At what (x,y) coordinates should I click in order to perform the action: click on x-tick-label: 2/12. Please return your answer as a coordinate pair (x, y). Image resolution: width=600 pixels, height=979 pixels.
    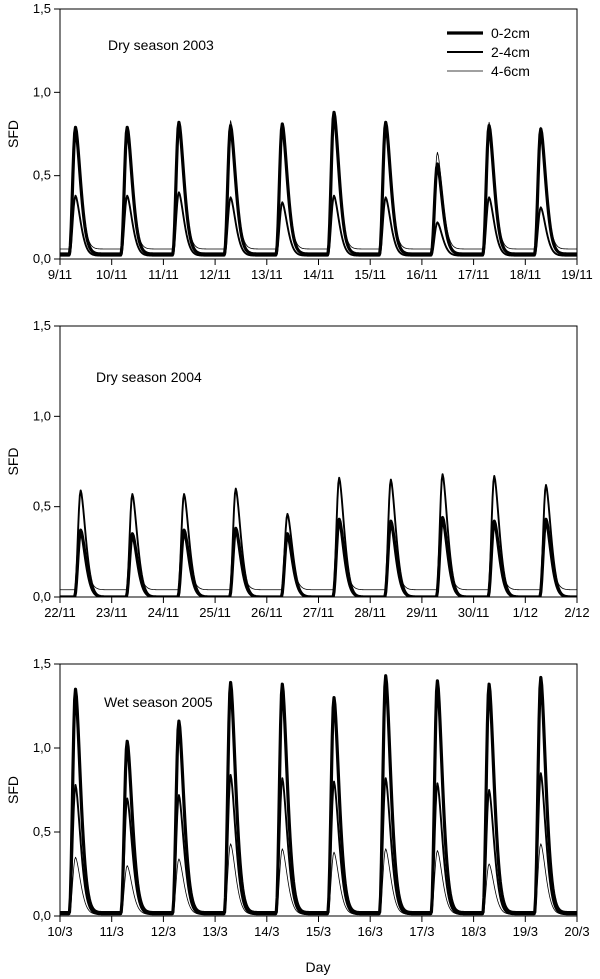
    Looking at the image, I should click on (576, 612).